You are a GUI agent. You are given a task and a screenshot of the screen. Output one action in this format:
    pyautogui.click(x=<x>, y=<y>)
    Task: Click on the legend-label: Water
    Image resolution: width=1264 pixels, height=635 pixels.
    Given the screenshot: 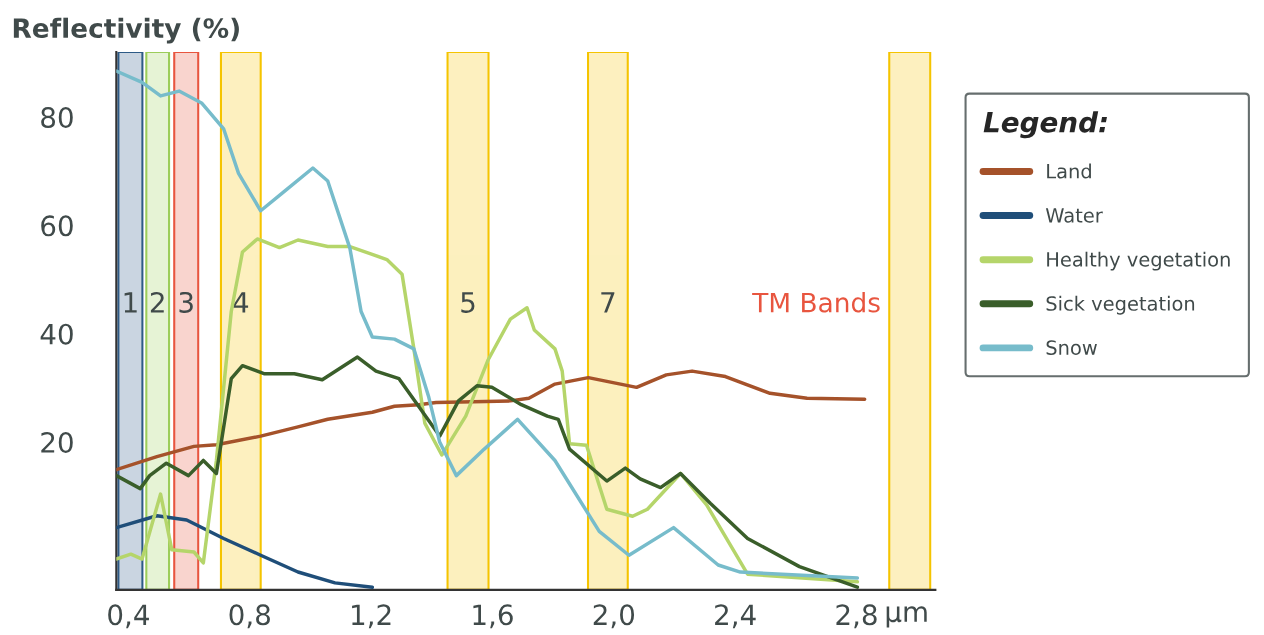 What is the action you would take?
    pyautogui.click(x=1074, y=215)
    